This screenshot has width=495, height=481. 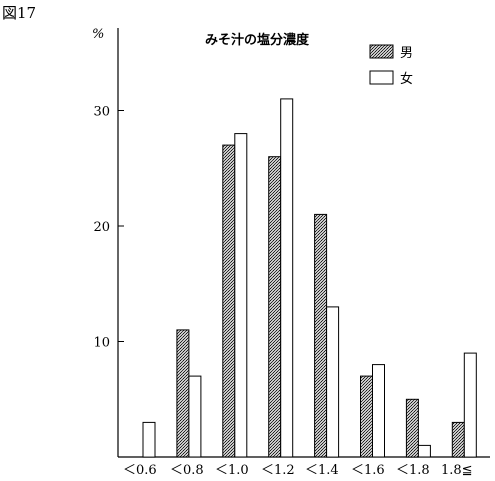 What do you see at coordinates (232, 470) in the screenshot?
I see `x-tick-label: ＜1.0` at bounding box center [232, 470].